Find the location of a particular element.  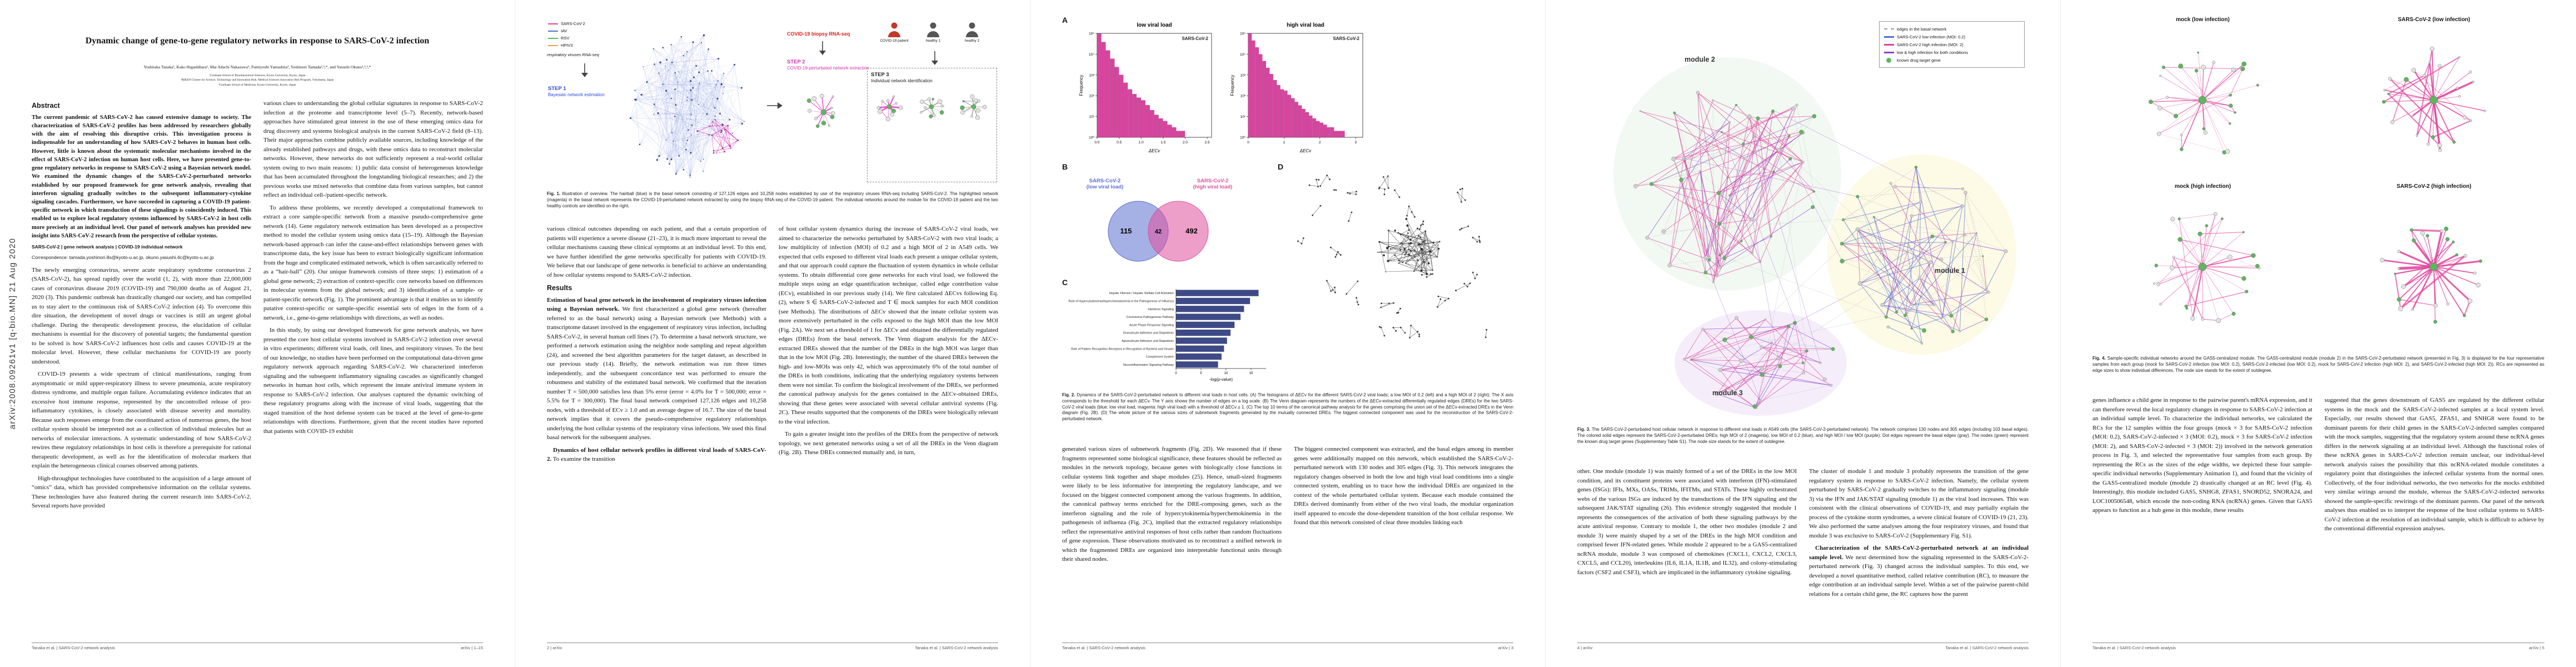

individual-network-mock-low is located at coordinates (2204, 103).